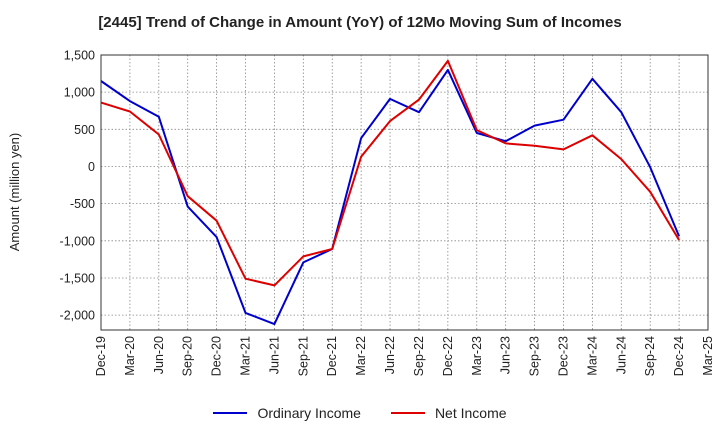  I want to click on x-tick-label: Dec-24, so click(679, 356).